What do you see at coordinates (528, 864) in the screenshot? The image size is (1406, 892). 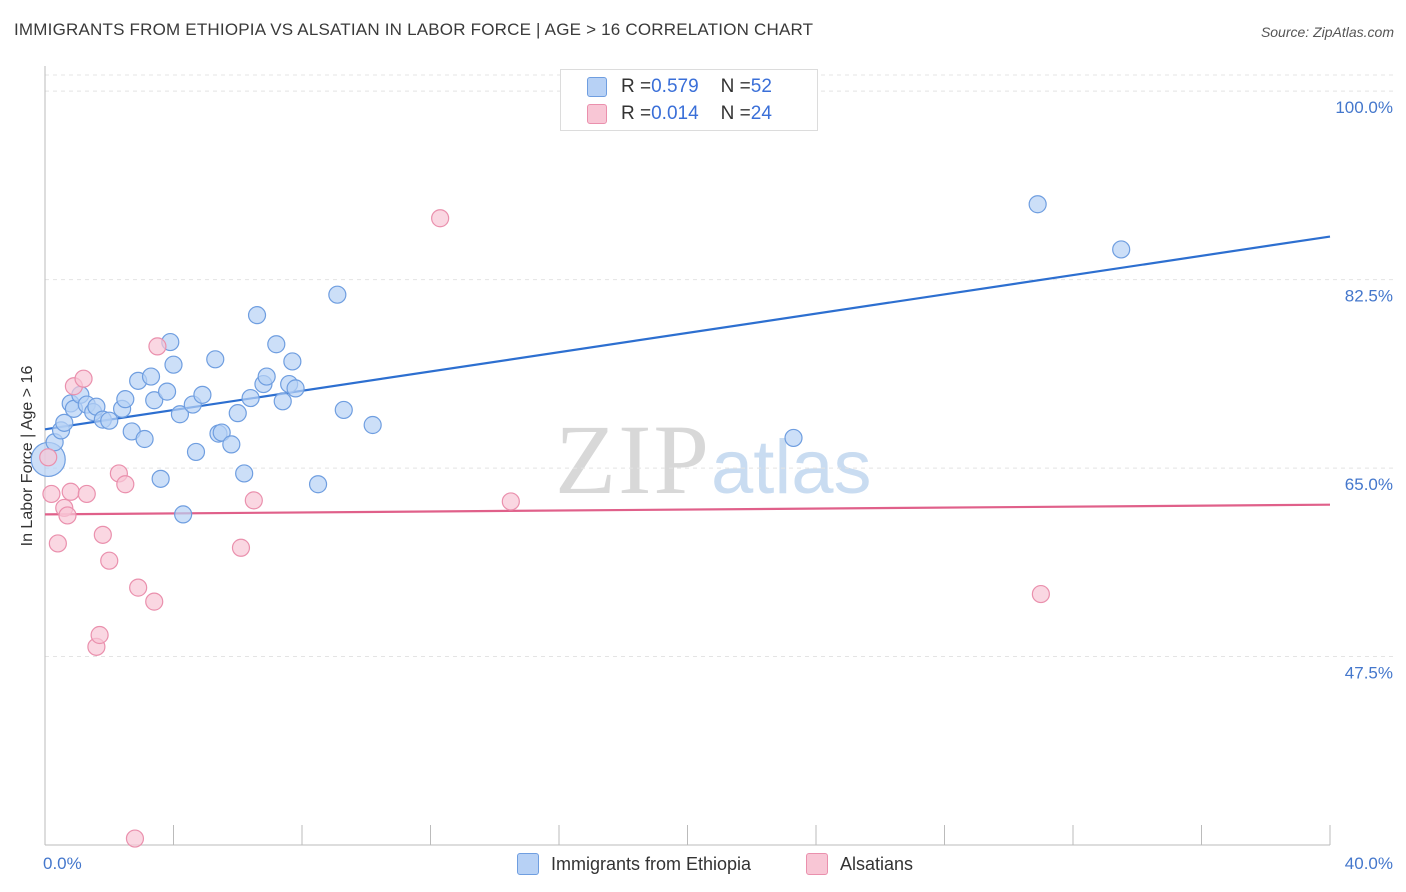 I see `ethiopia-legend-swatch` at bounding box center [528, 864].